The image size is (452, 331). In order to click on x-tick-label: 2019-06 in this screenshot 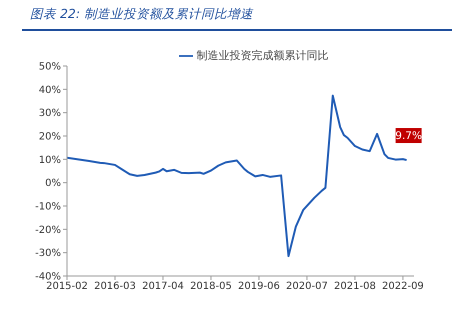, I will do `click(259, 286)`.